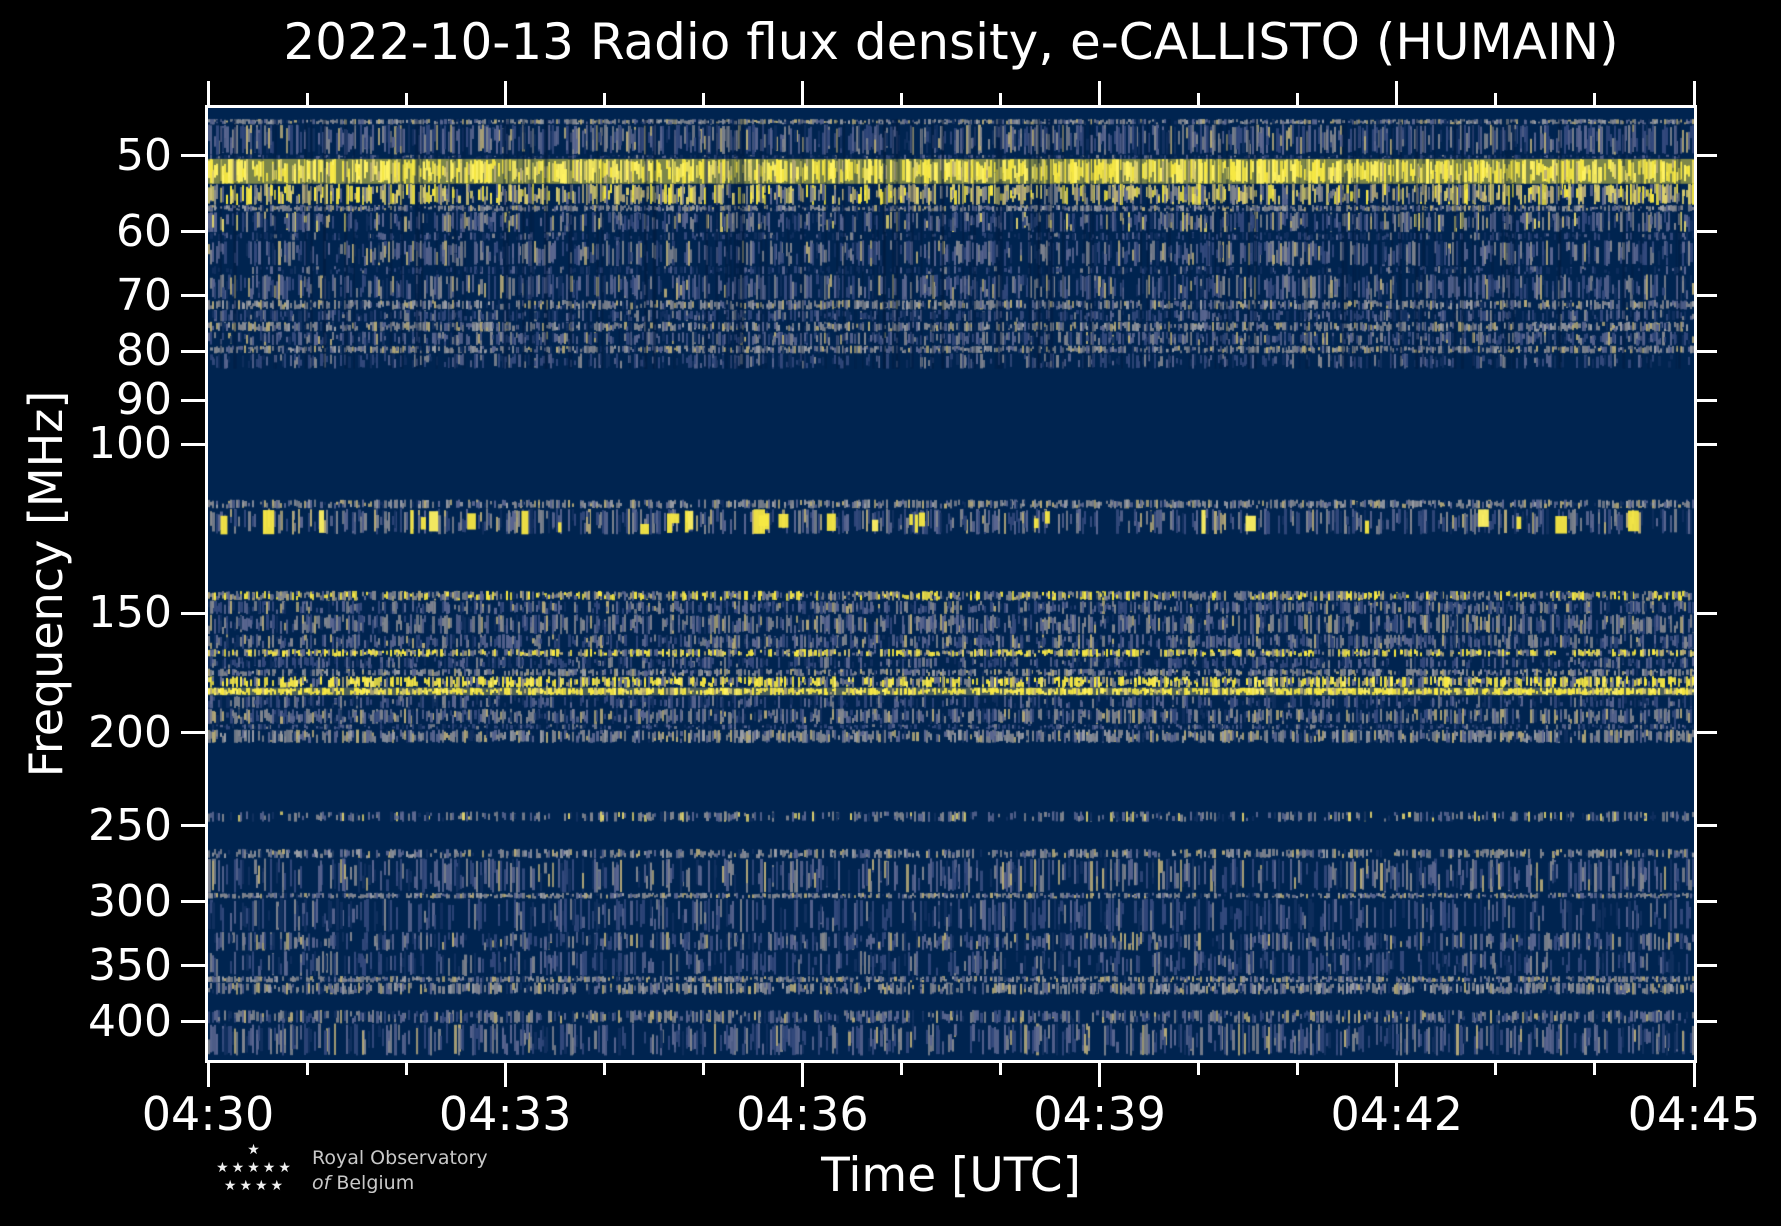  Describe the element at coordinates (255, 1186) in the screenshot. I see `star-row-3: ★★★★` at that location.